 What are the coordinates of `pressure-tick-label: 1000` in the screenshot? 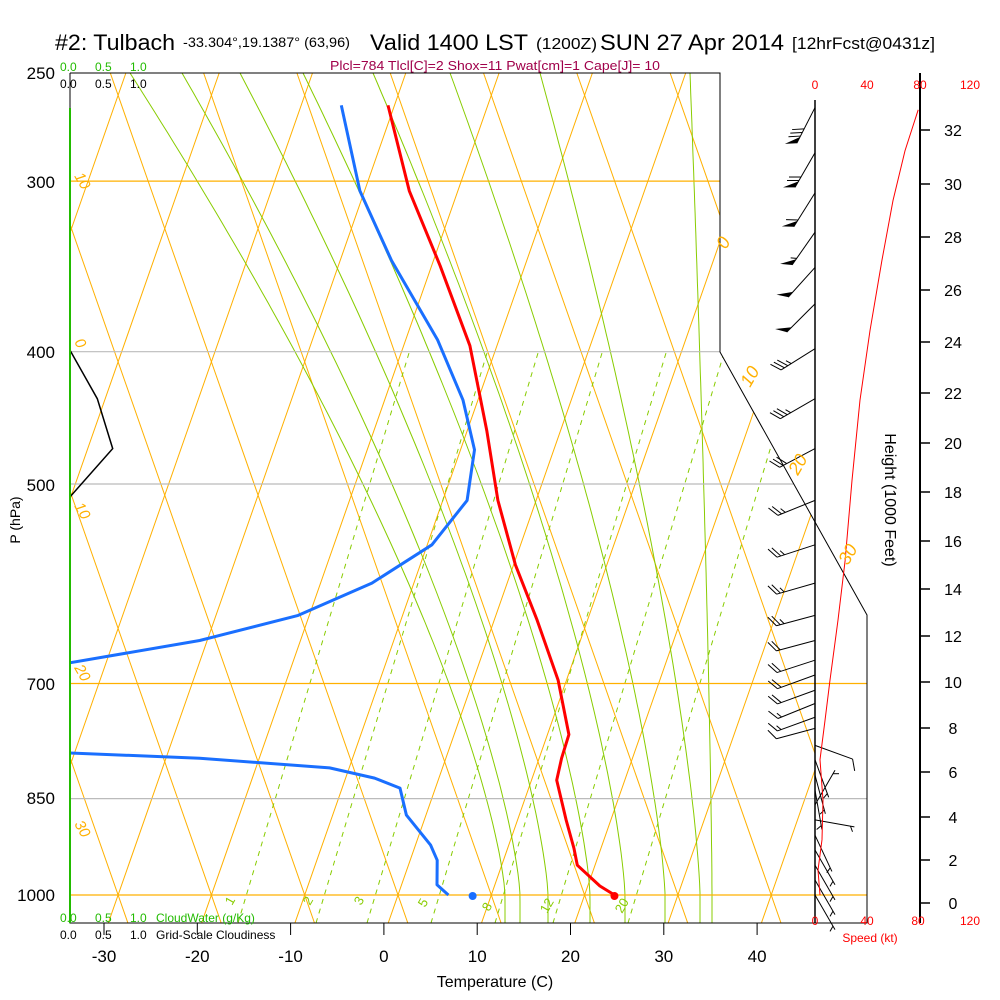 It's located at (36, 895).